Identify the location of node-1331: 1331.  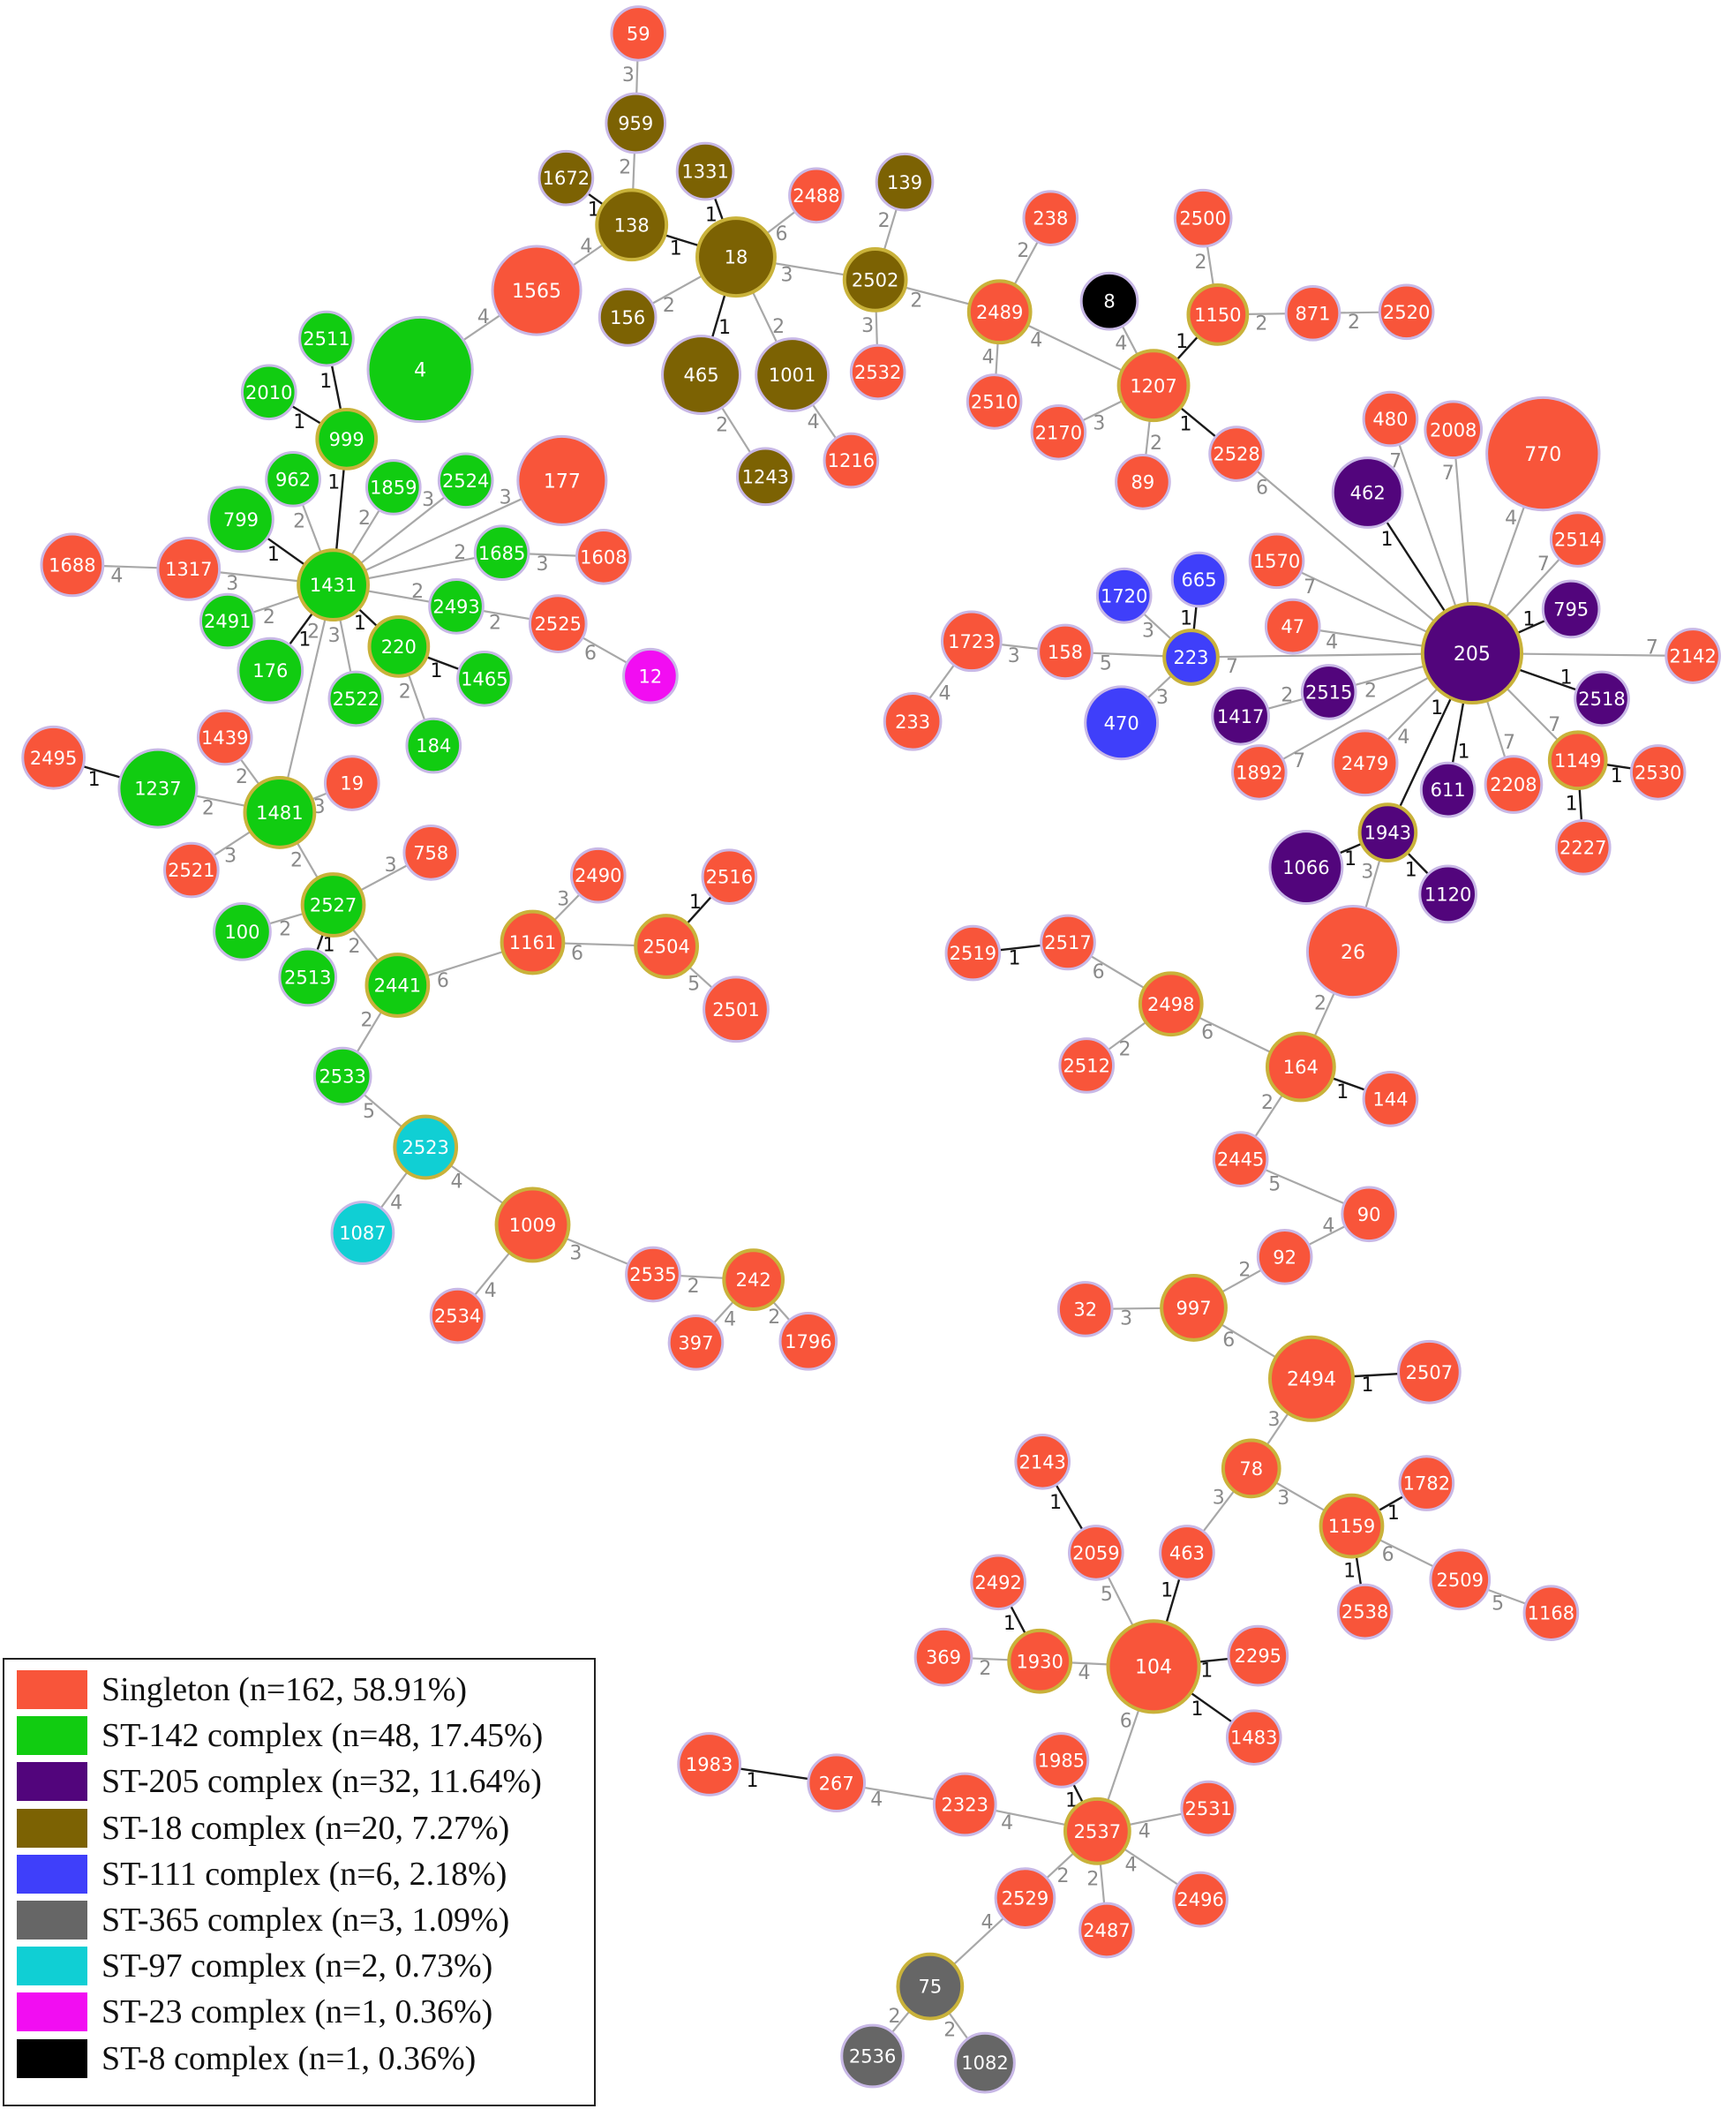
(705, 171).